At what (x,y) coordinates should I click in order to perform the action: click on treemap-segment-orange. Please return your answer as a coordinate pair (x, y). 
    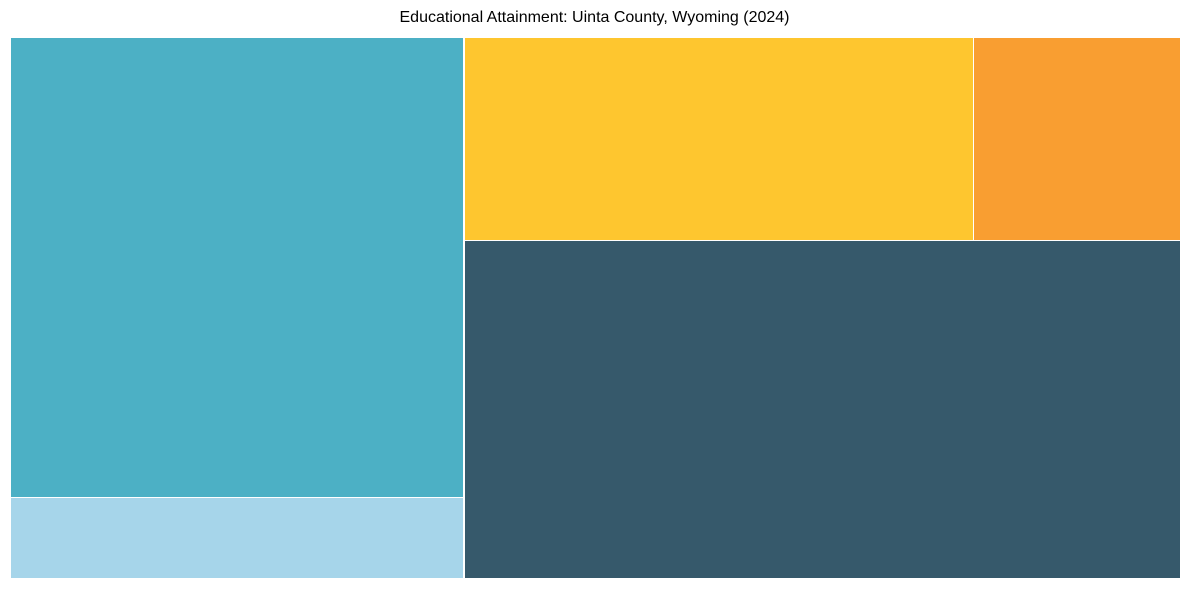
    Looking at the image, I should click on (1077, 139).